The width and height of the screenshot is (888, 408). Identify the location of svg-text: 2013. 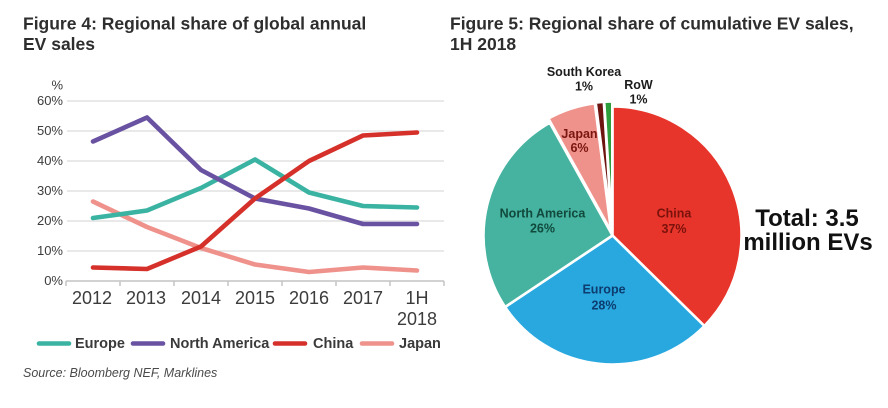
(146, 298).